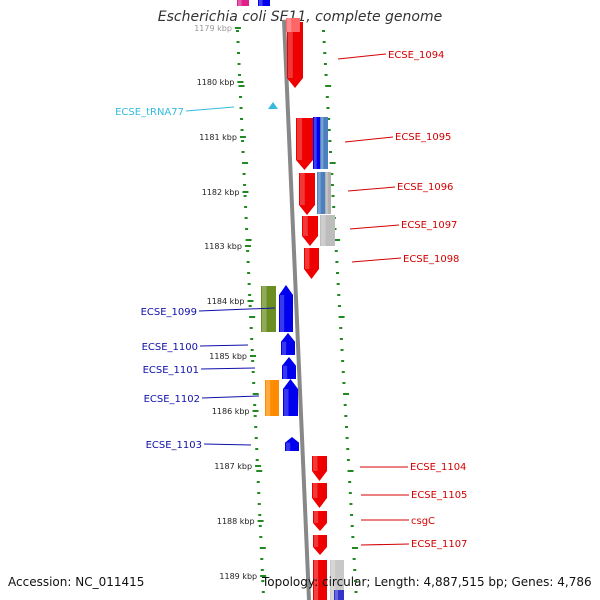 The image size is (600, 600). I want to click on feature-label: csgC, so click(423, 521).